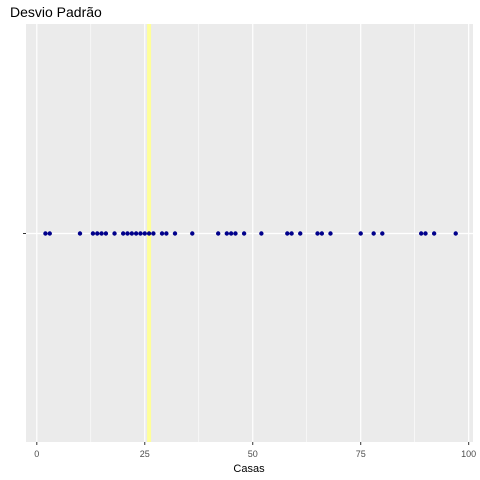  I want to click on chart-title: Desvio Padrão, so click(56, 12).